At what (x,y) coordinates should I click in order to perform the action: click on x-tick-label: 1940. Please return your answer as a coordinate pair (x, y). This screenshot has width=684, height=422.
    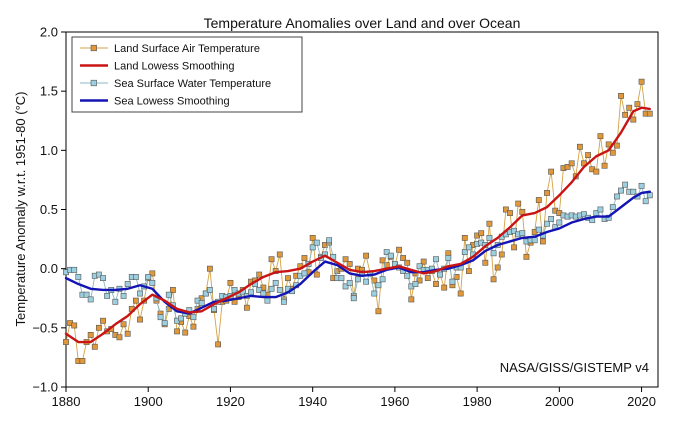
    Looking at the image, I should click on (312, 401).